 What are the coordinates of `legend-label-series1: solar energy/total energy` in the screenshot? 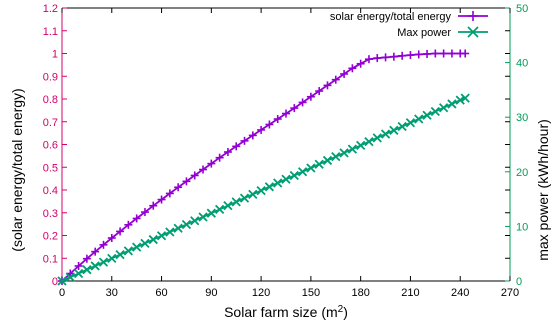 It's located at (391, 17).